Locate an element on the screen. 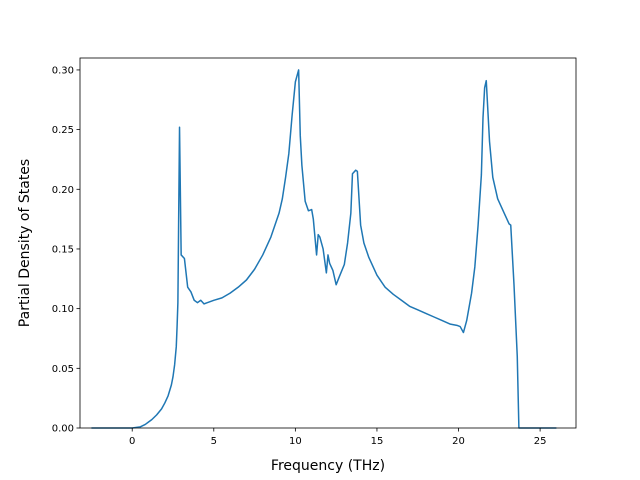 Image resolution: width=640 pixels, height=480 pixels. y-tick-label: 0.10 is located at coordinates (63, 309).